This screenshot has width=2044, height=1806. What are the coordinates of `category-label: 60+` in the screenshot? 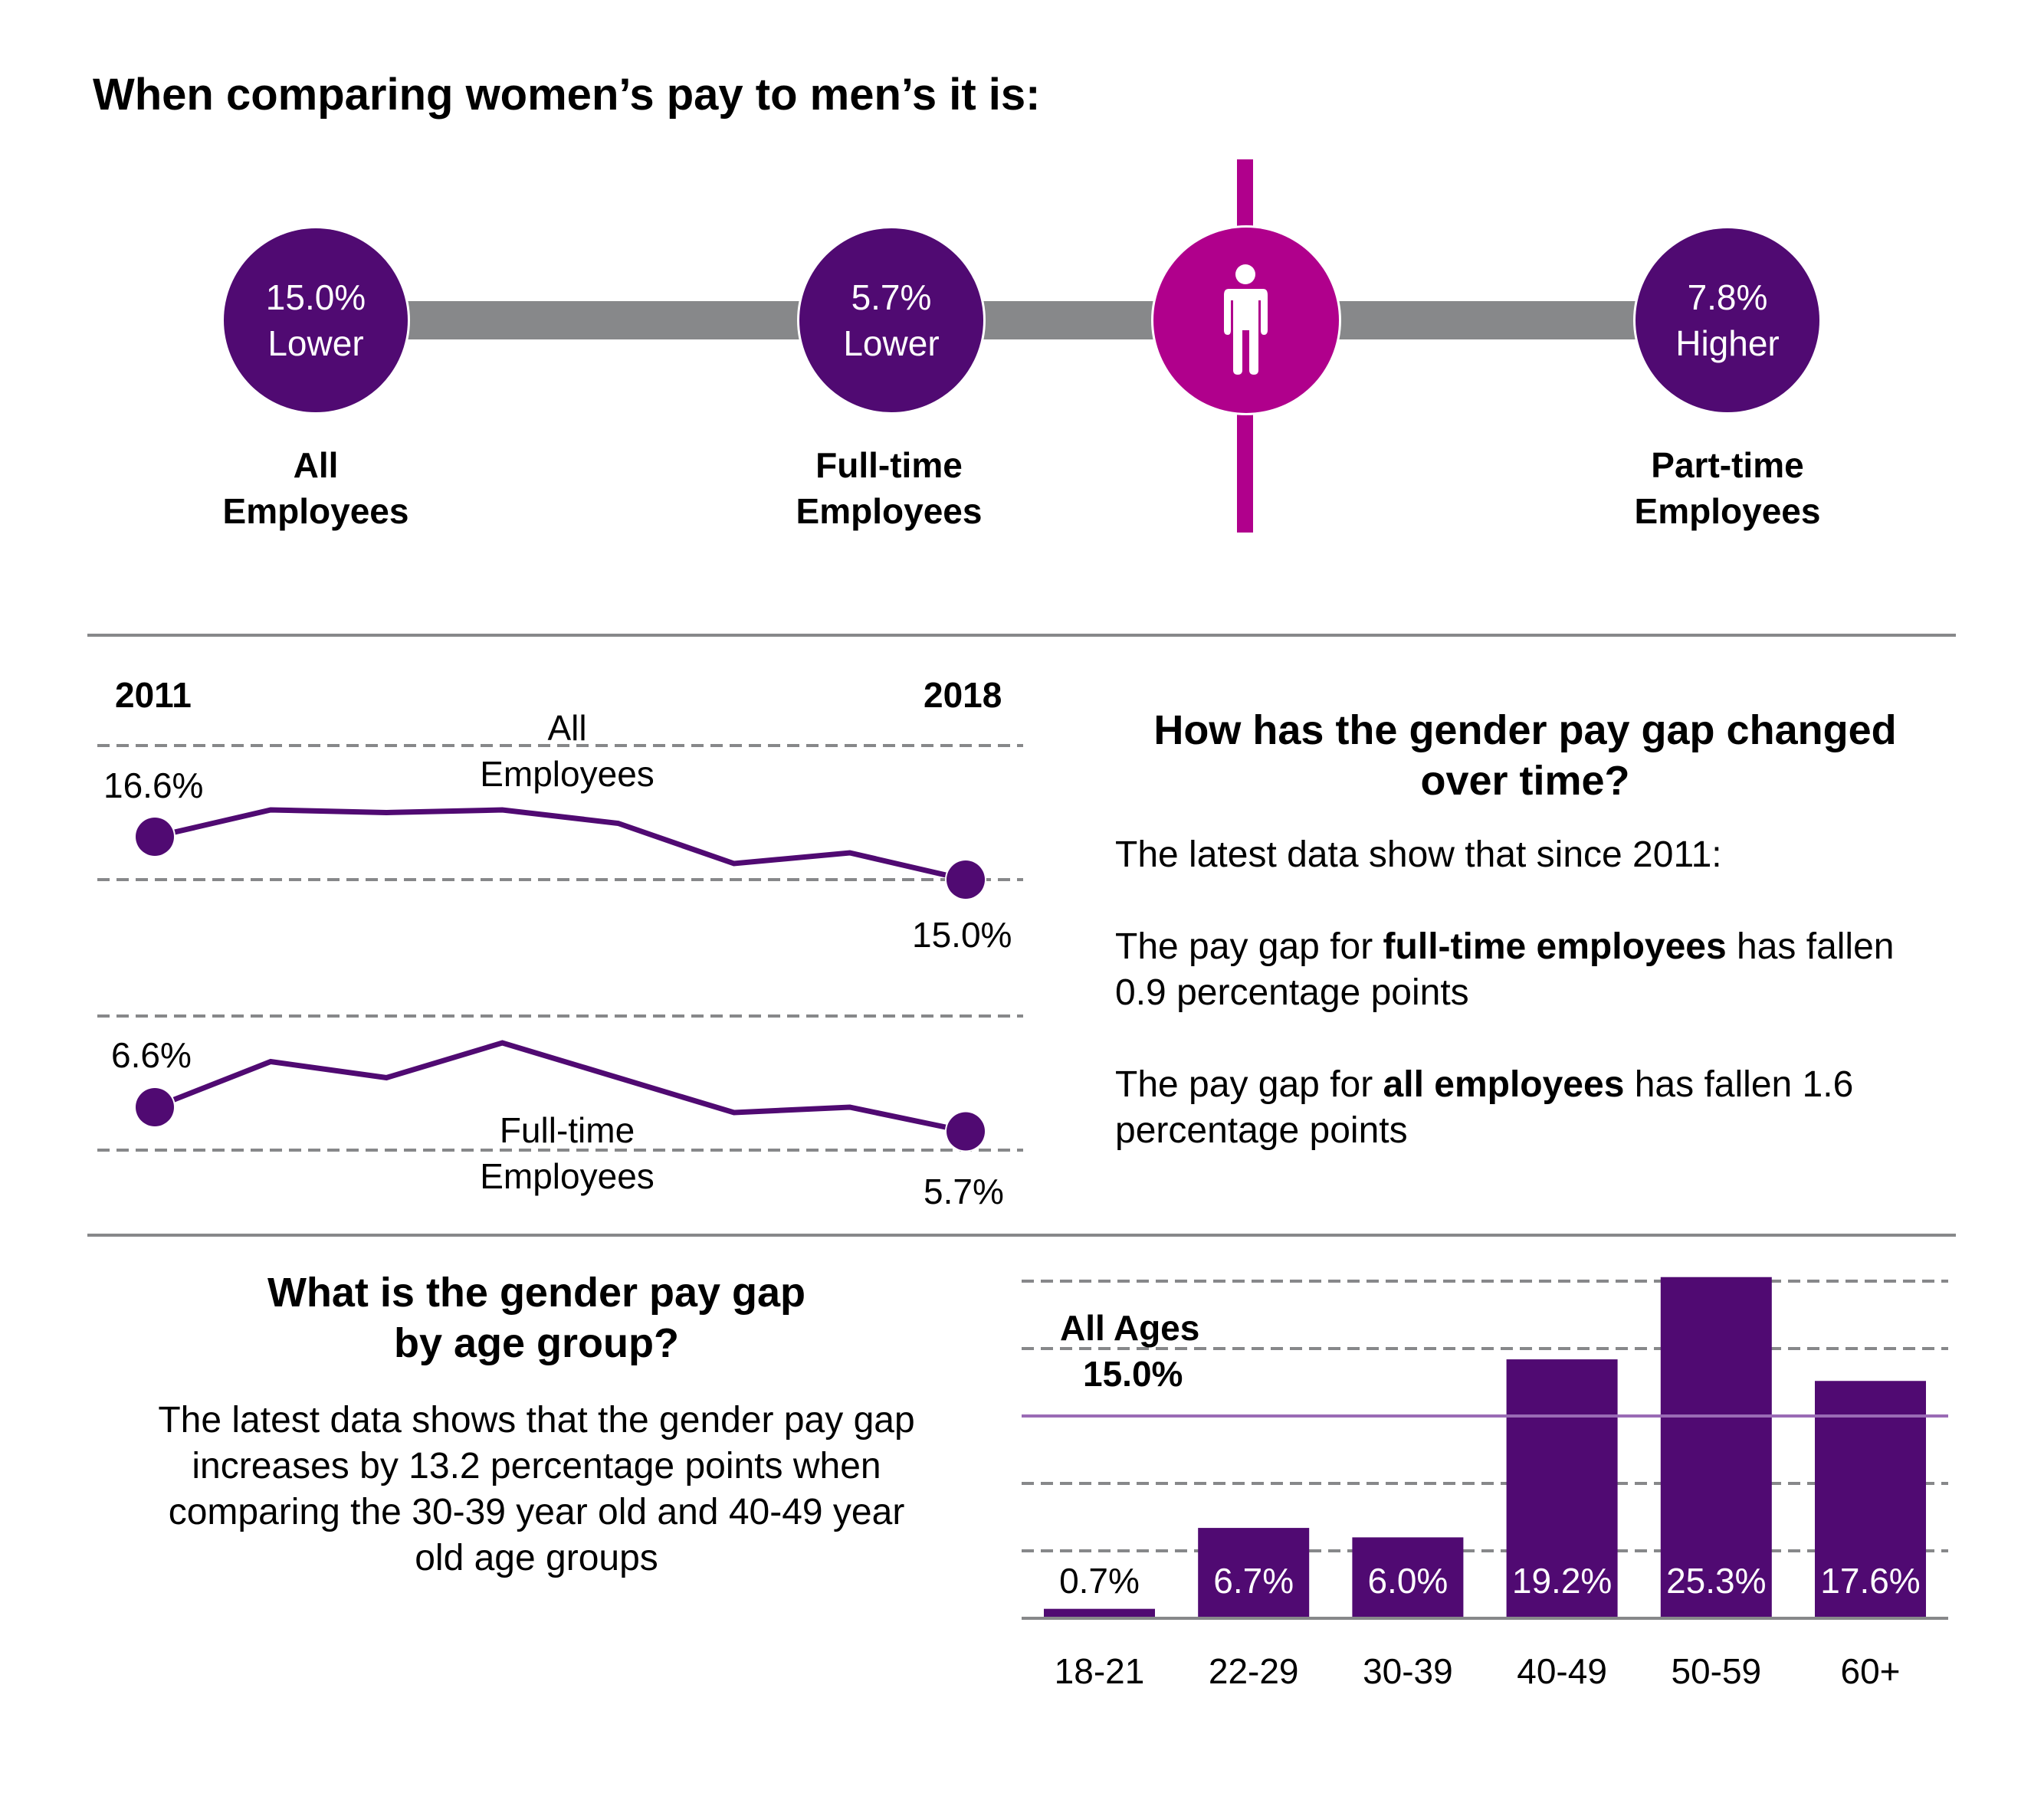 It's located at (1871, 1671).